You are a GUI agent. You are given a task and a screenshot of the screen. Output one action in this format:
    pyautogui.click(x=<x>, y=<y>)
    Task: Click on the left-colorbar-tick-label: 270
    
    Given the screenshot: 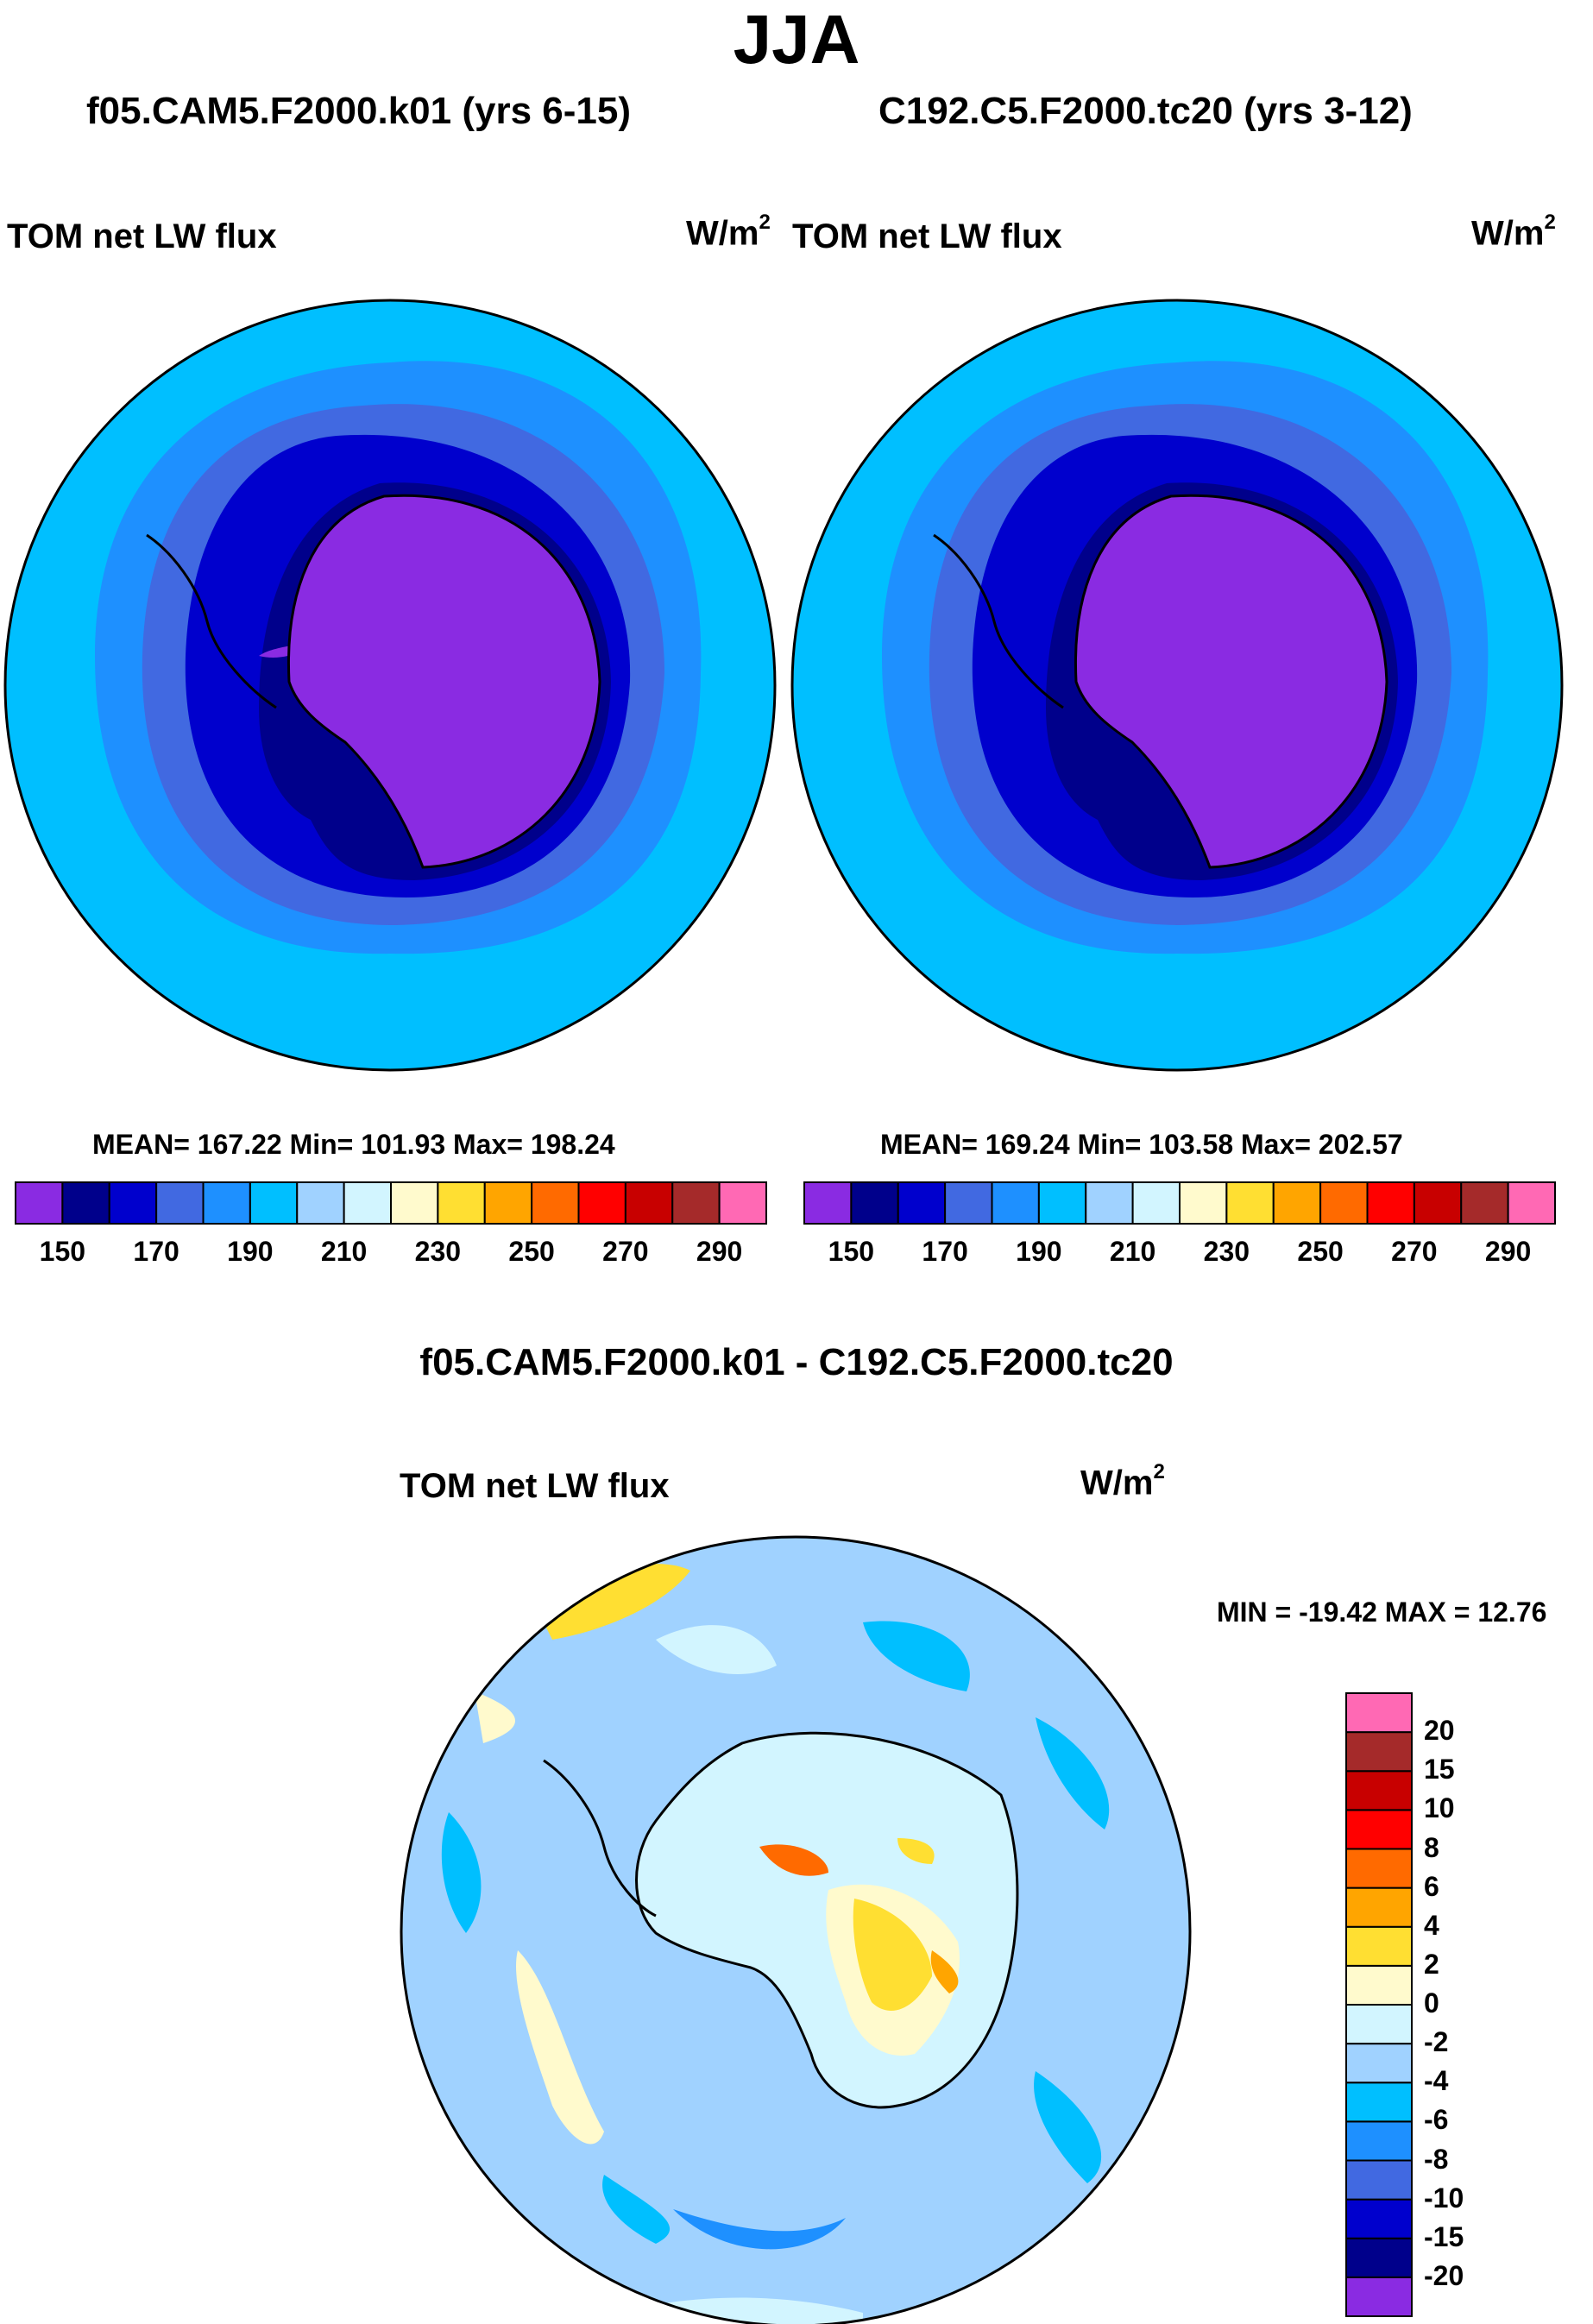 What is the action you would take?
    pyautogui.click(x=625, y=1251)
    